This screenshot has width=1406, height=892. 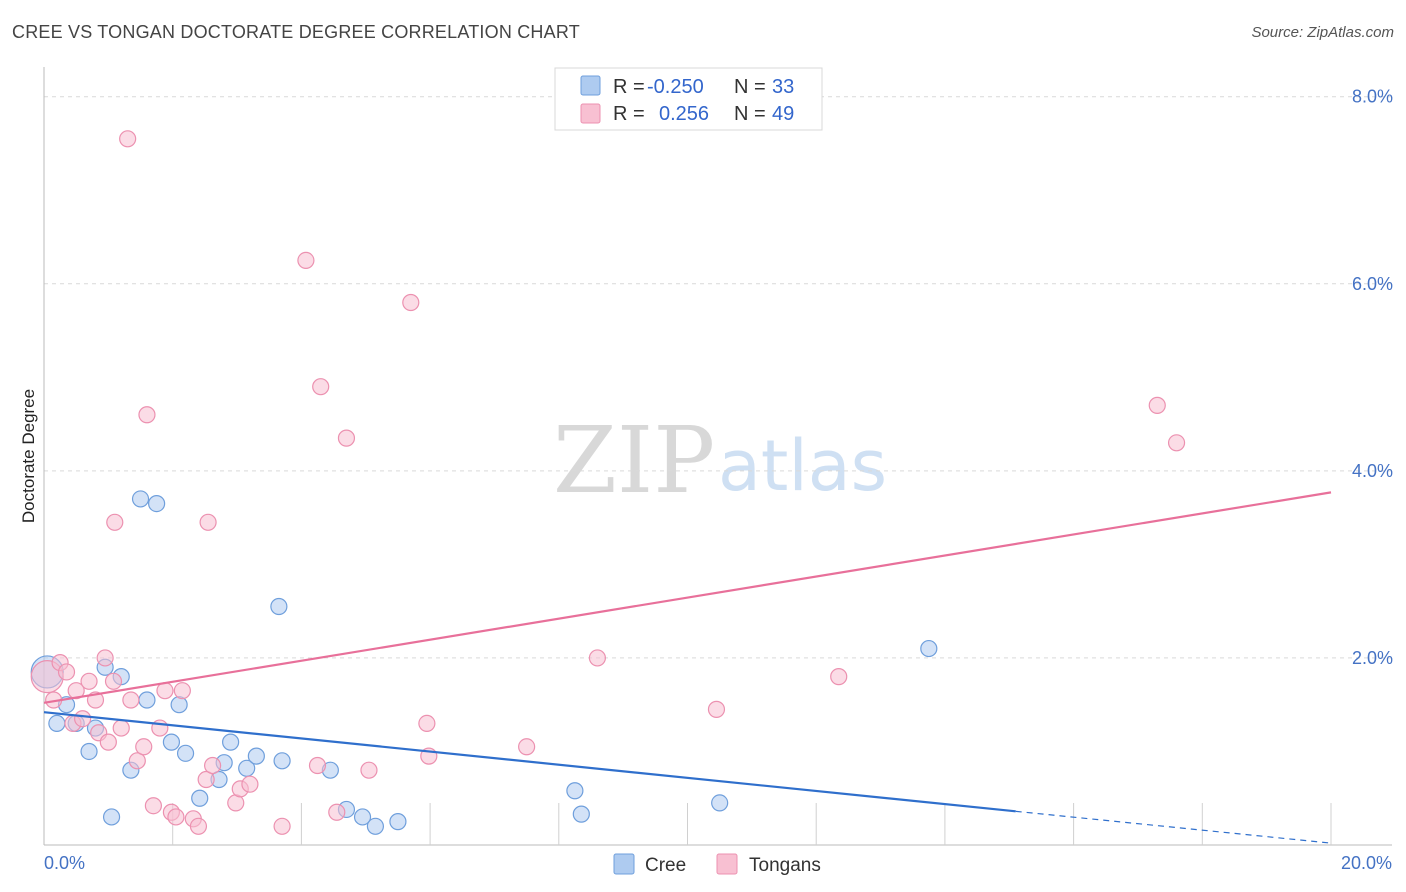 What do you see at coordinates (785, 865) in the screenshot?
I see `bottom-legend-label-tongans: Tongans` at bounding box center [785, 865].